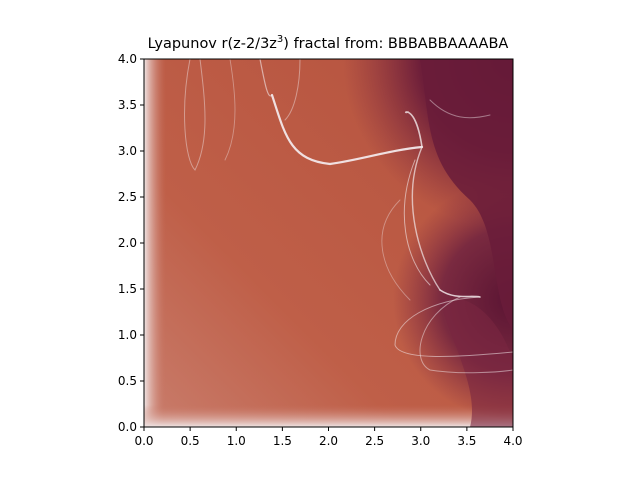  I want to click on y-tick-label: 0.5, so click(127, 381).